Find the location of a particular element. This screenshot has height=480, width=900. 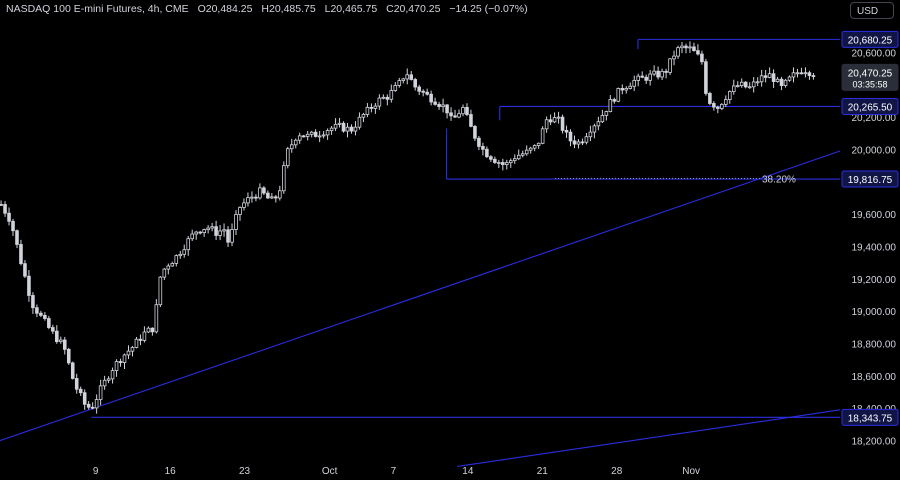

low-label: L is located at coordinates (327, 9).